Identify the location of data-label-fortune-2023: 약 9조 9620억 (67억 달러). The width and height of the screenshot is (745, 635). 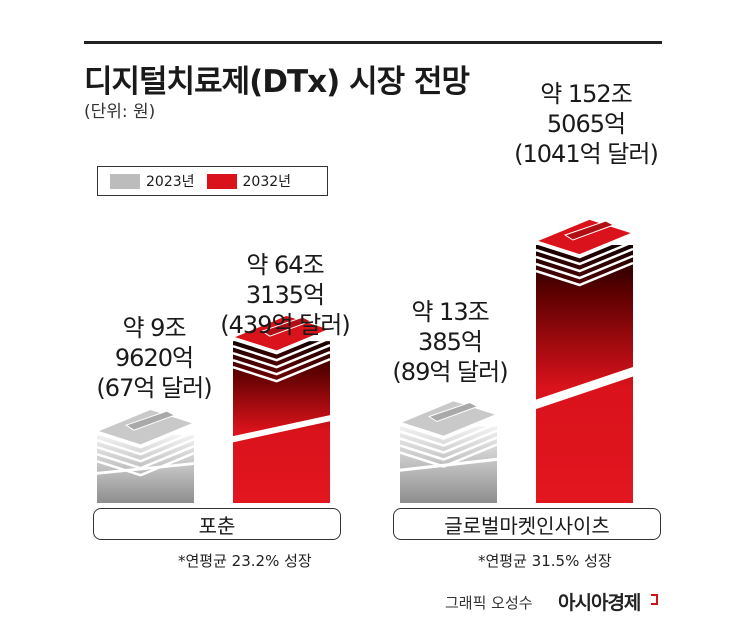
(154, 358).